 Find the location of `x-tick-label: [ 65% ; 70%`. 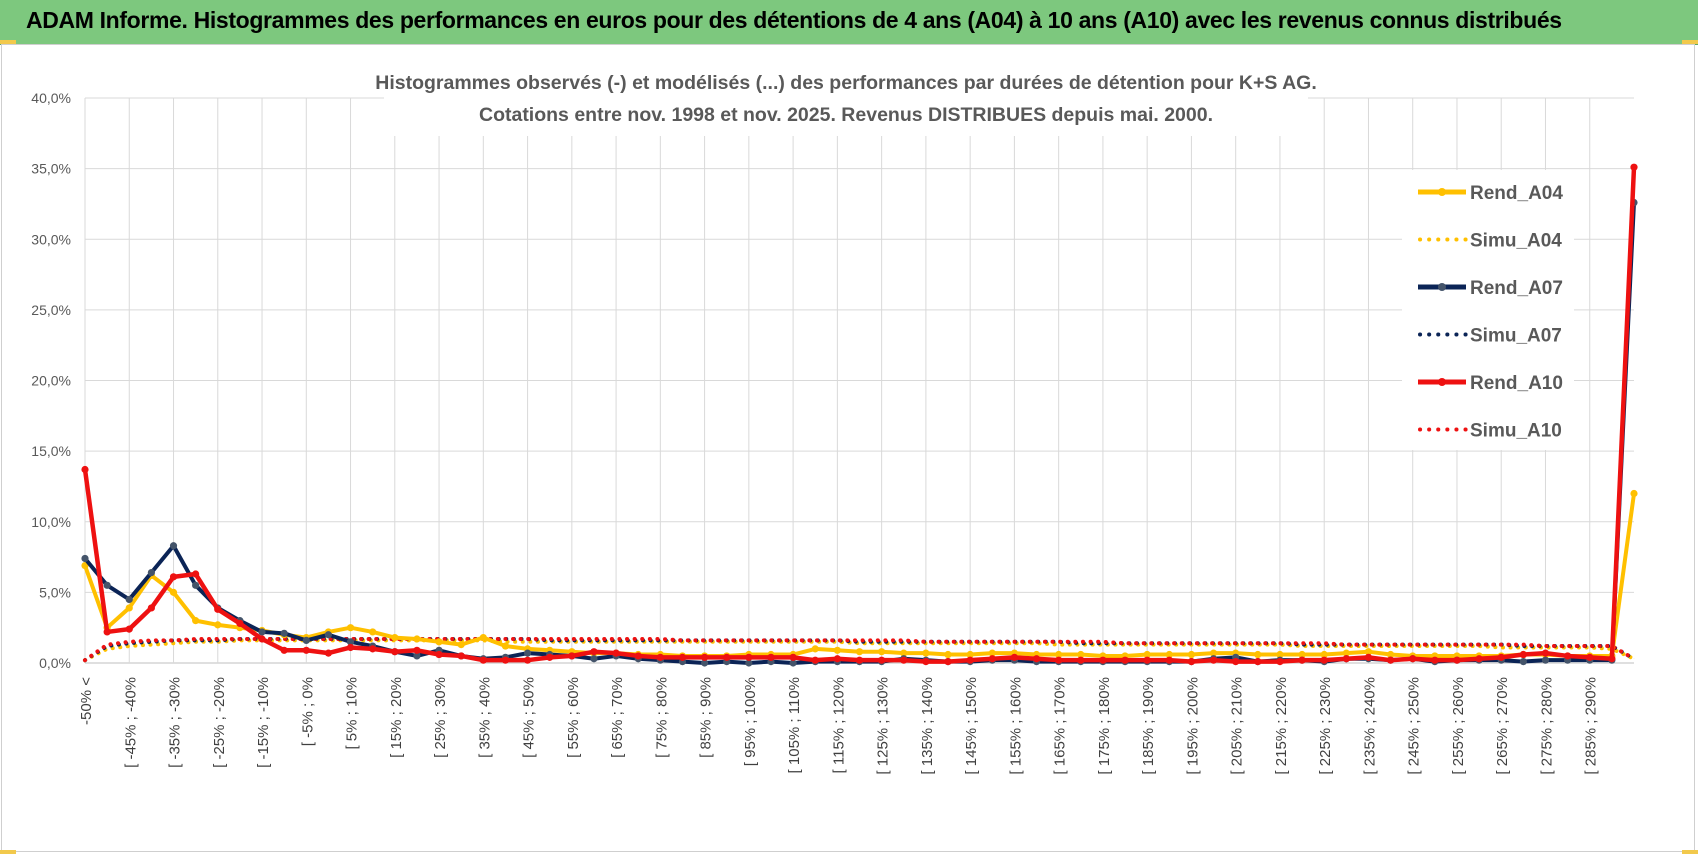

x-tick-label: [ 65% ; 70% is located at coordinates (617, 717).